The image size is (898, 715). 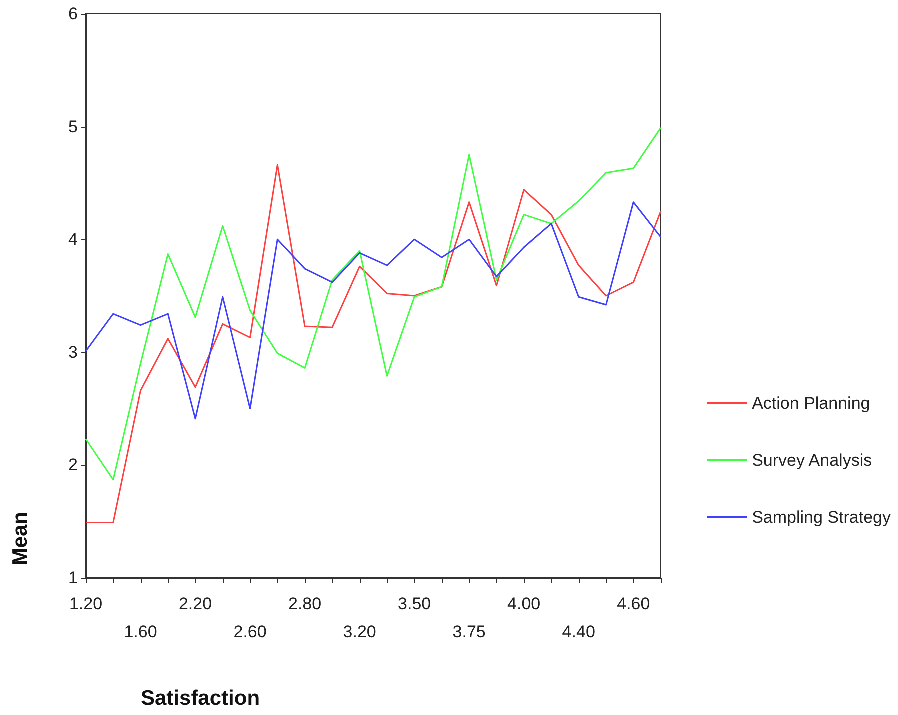 What do you see at coordinates (73, 465) in the screenshot?
I see `y-tick-label: 2` at bounding box center [73, 465].